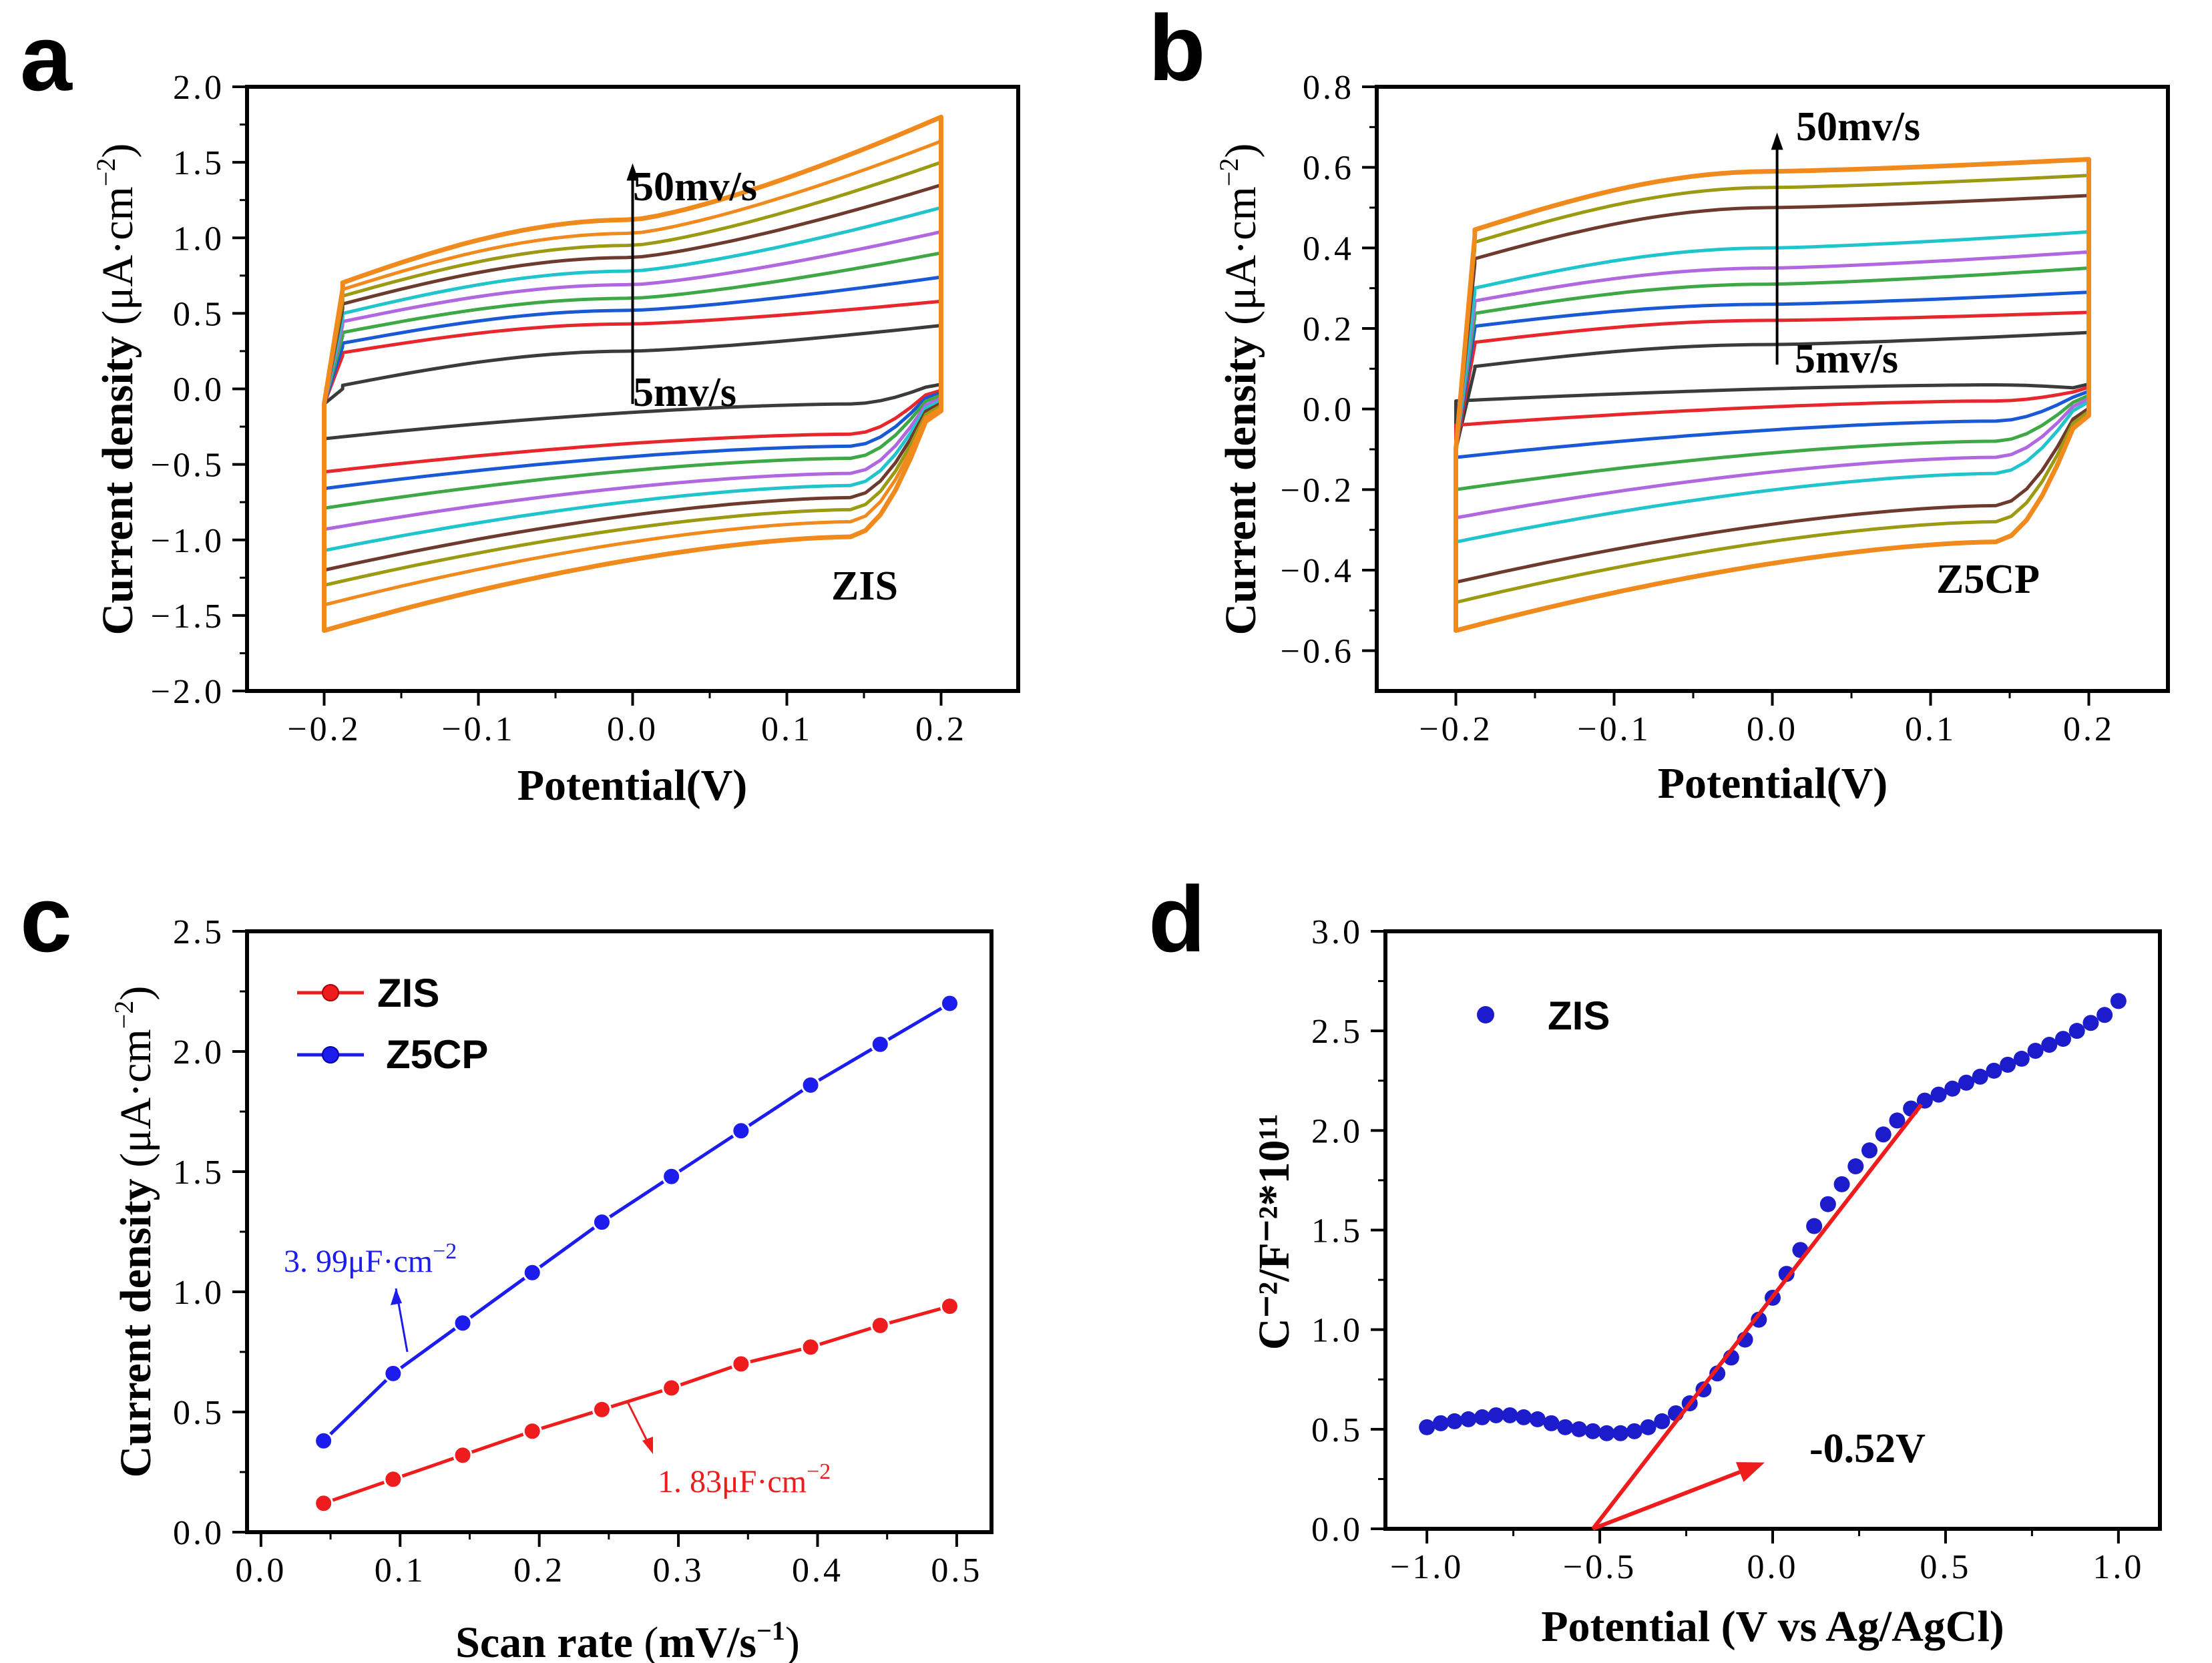  I want to click on panel-b-y-tick-label: 0.8, so click(1328, 88).